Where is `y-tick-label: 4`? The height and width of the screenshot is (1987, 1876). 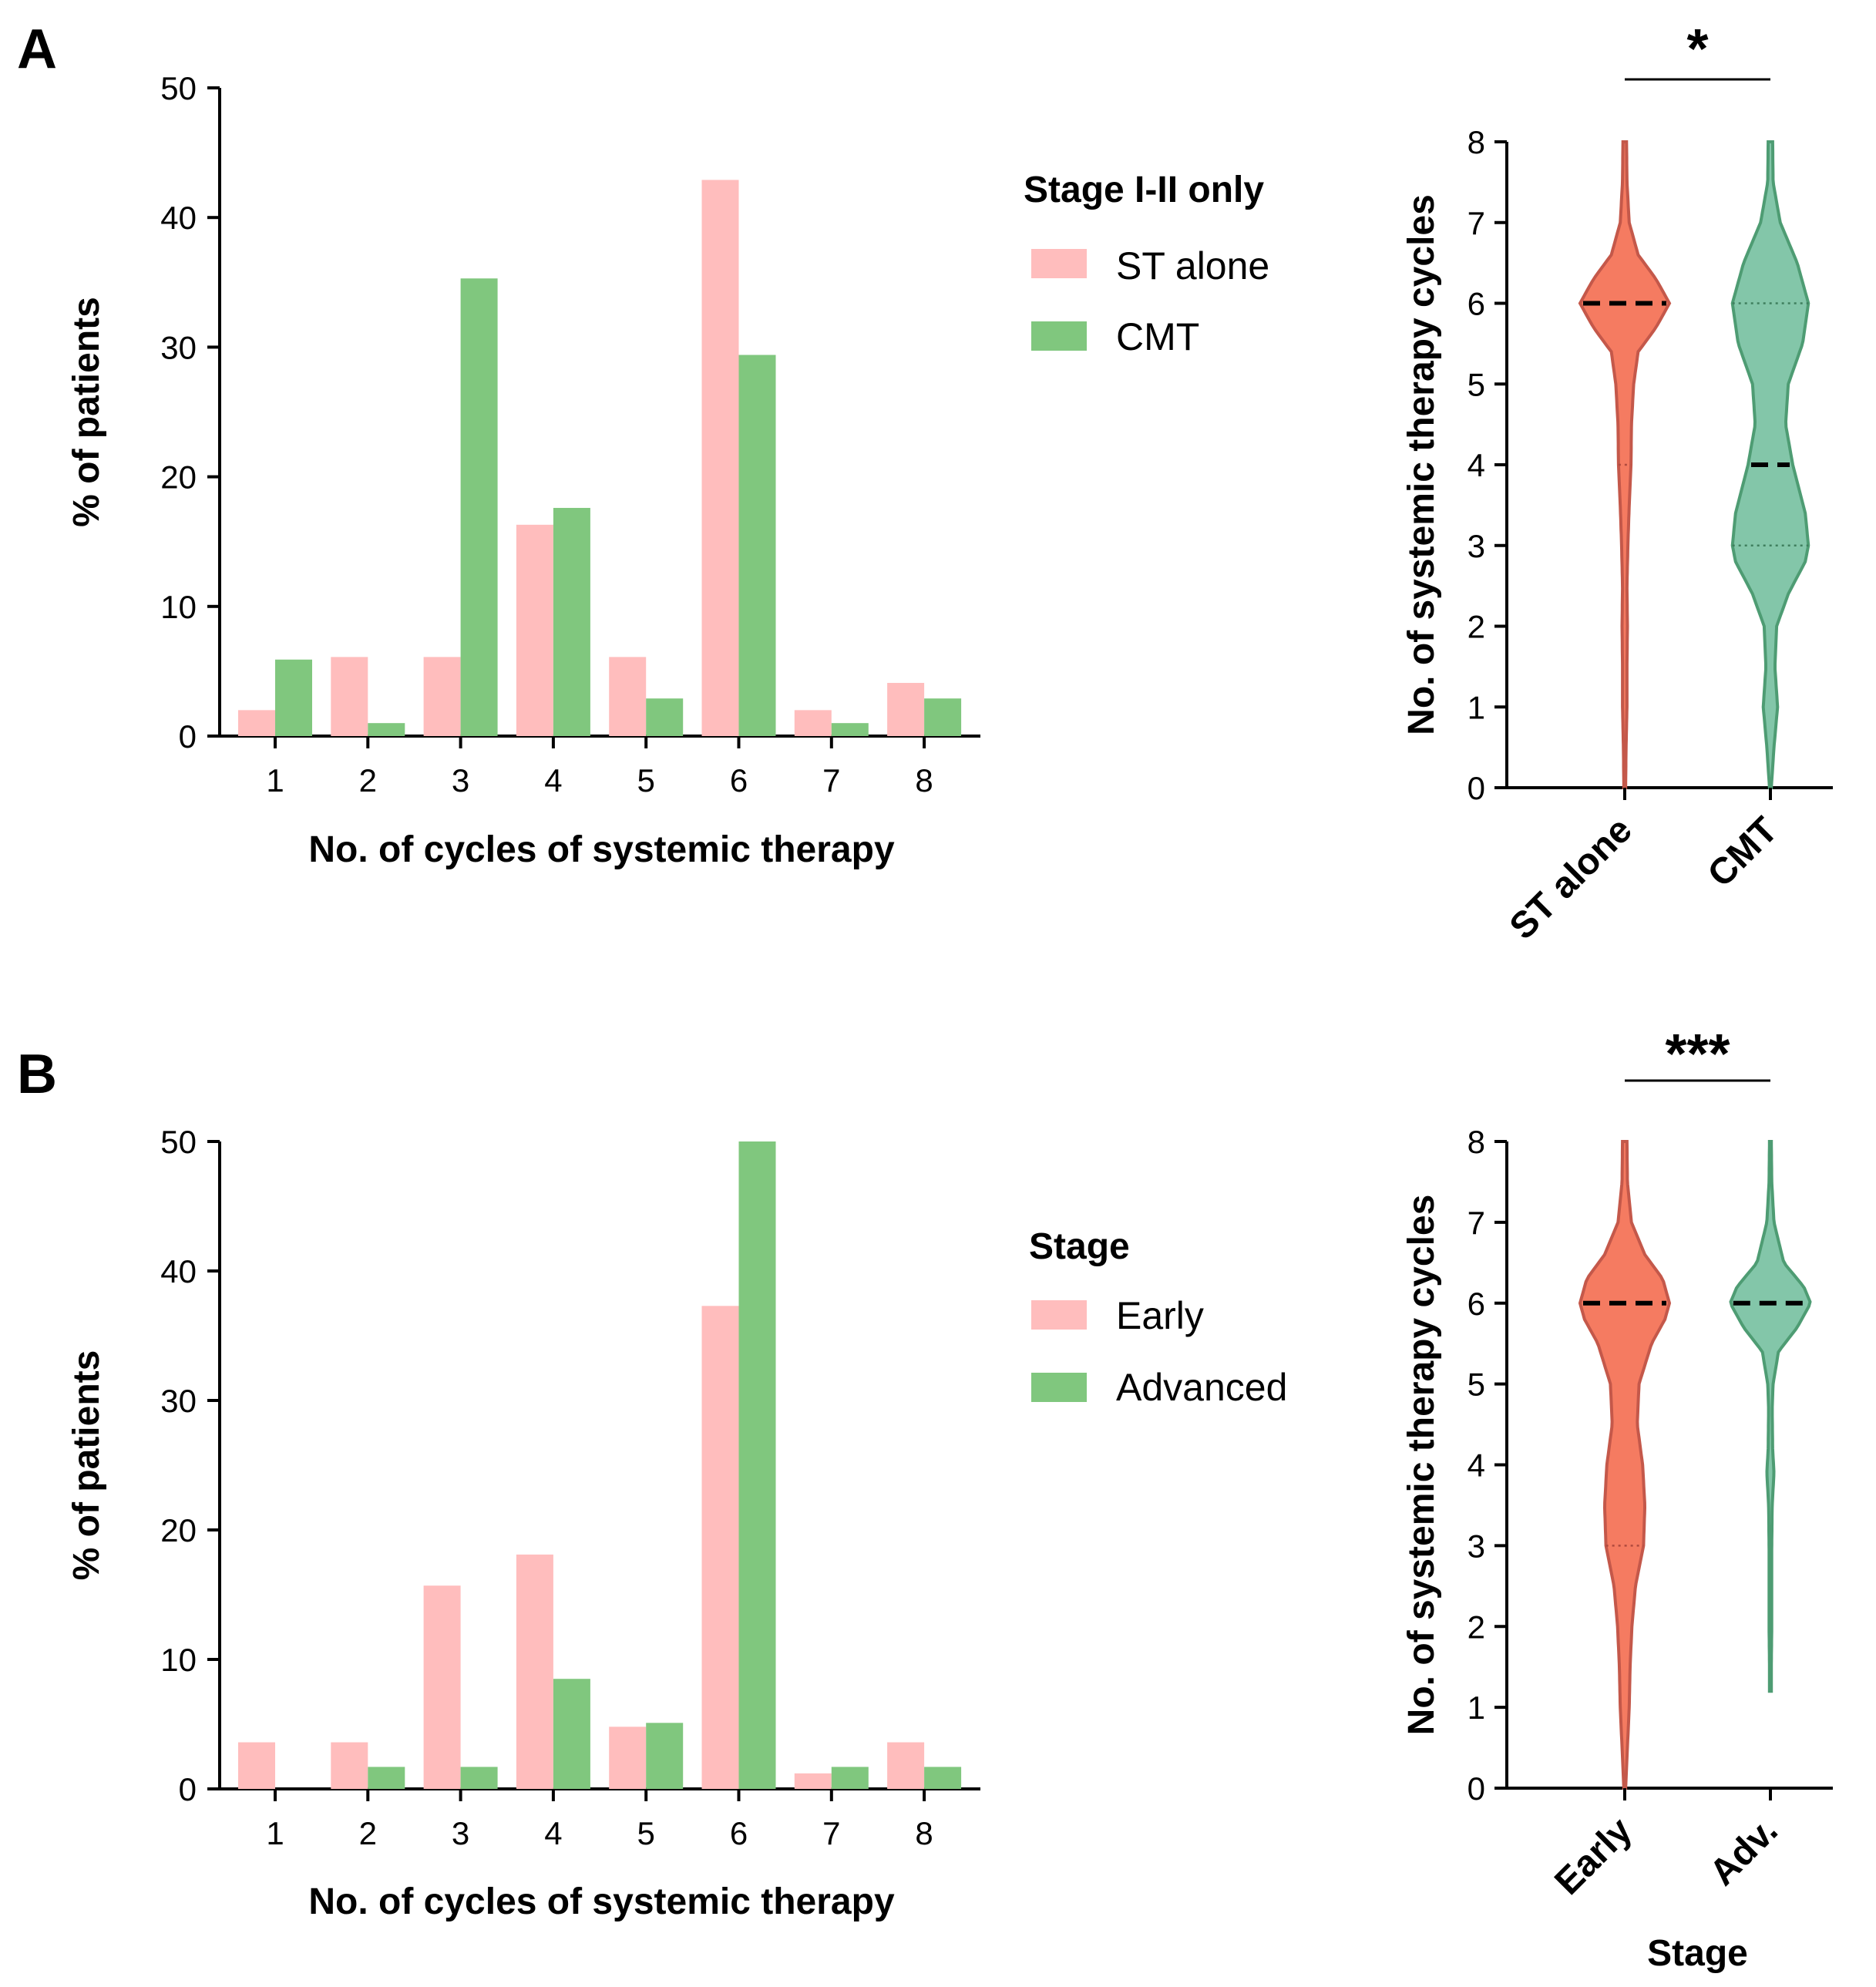
y-tick-label: 4 is located at coordinates (1476, 1466).